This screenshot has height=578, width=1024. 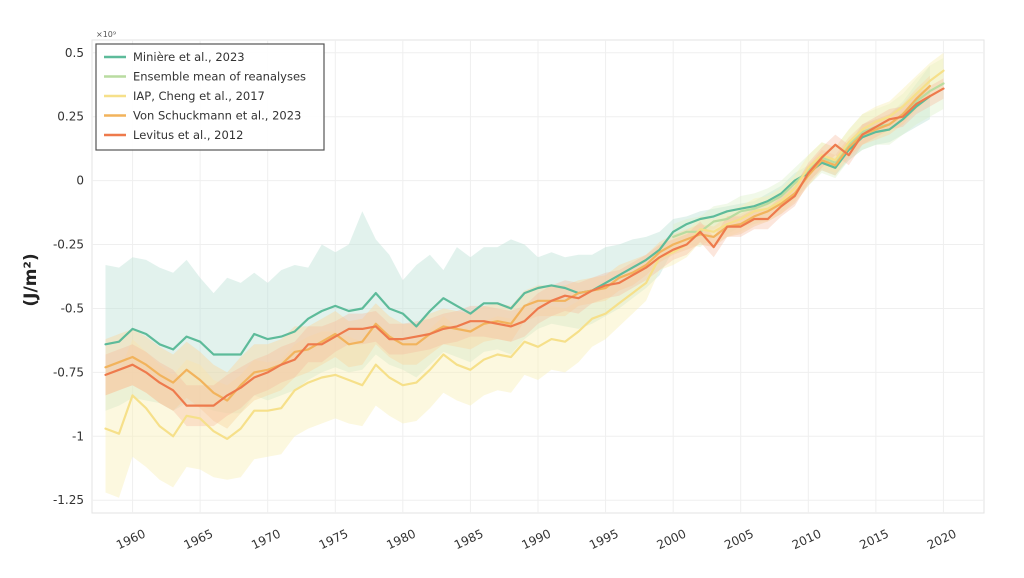 What do you see at coordinates (78, 436) in the screenshot?
I see `y-tick-label: -1` at bounding box center [78, 436].